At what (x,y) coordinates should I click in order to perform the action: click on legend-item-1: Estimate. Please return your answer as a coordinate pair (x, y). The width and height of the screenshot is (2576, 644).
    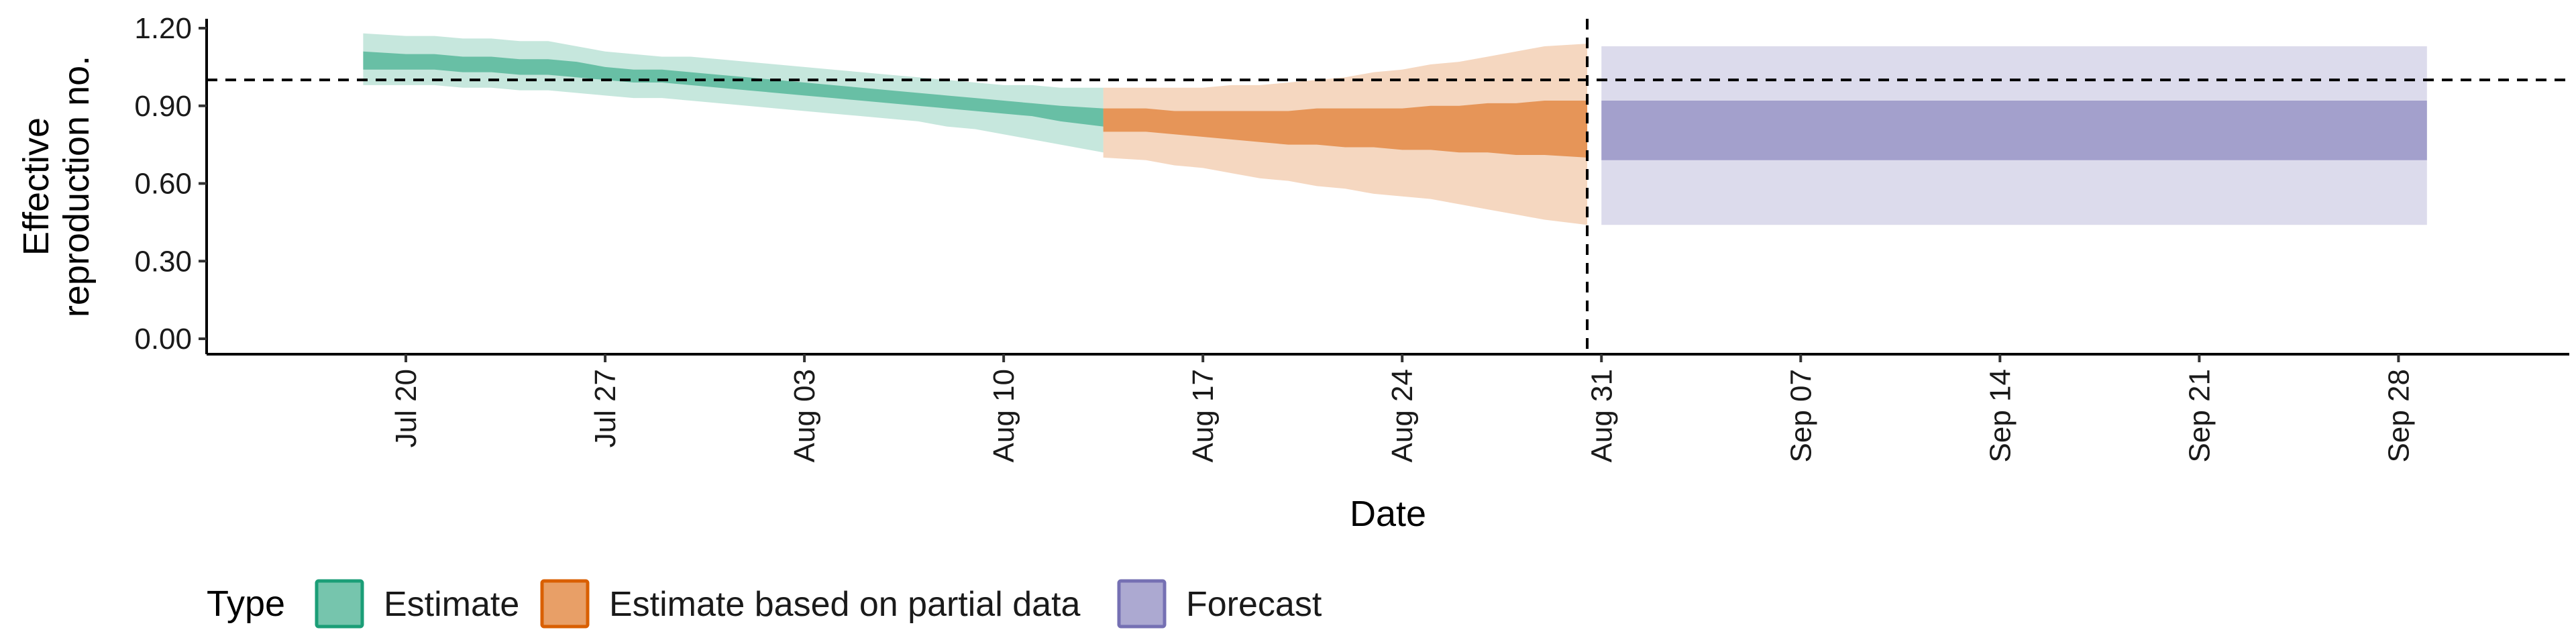
    Looking at the image, I should click on (418, 604).